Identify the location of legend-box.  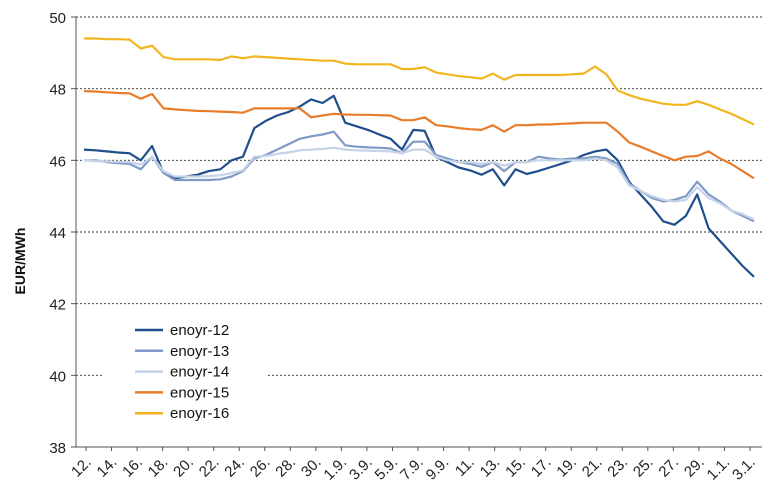
(184, 375).